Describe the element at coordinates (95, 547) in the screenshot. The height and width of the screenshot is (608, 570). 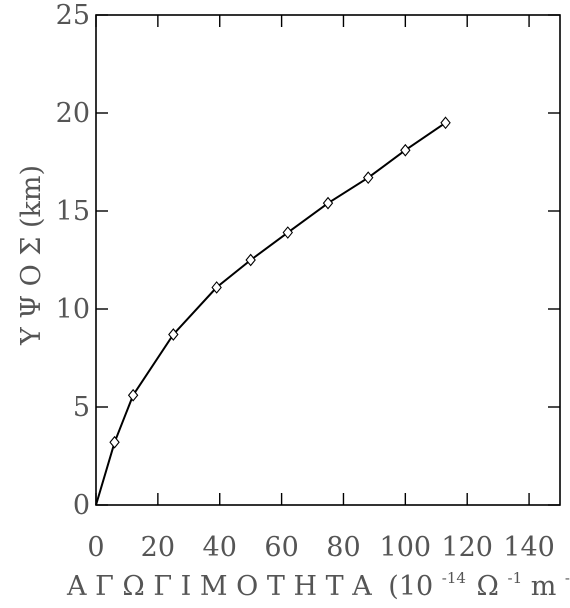
I see `x-tick-label: 0` at that location.